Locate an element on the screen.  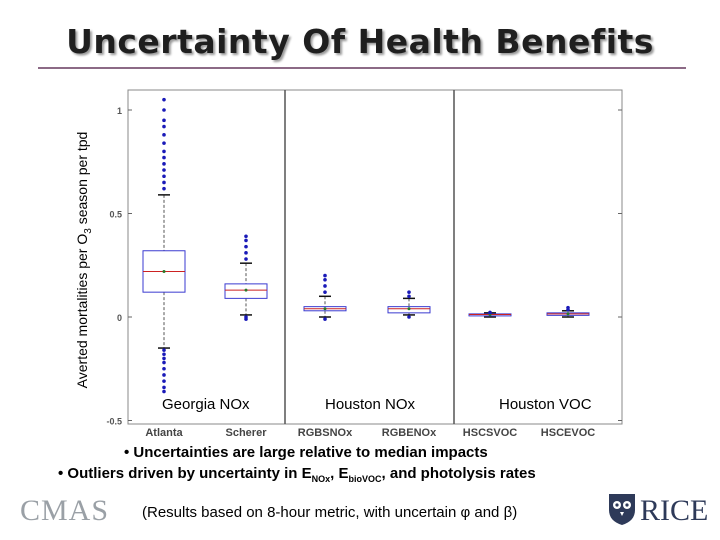
slide-title: Uncertainty Of Health Benefits is located at coordinates (360, 41).